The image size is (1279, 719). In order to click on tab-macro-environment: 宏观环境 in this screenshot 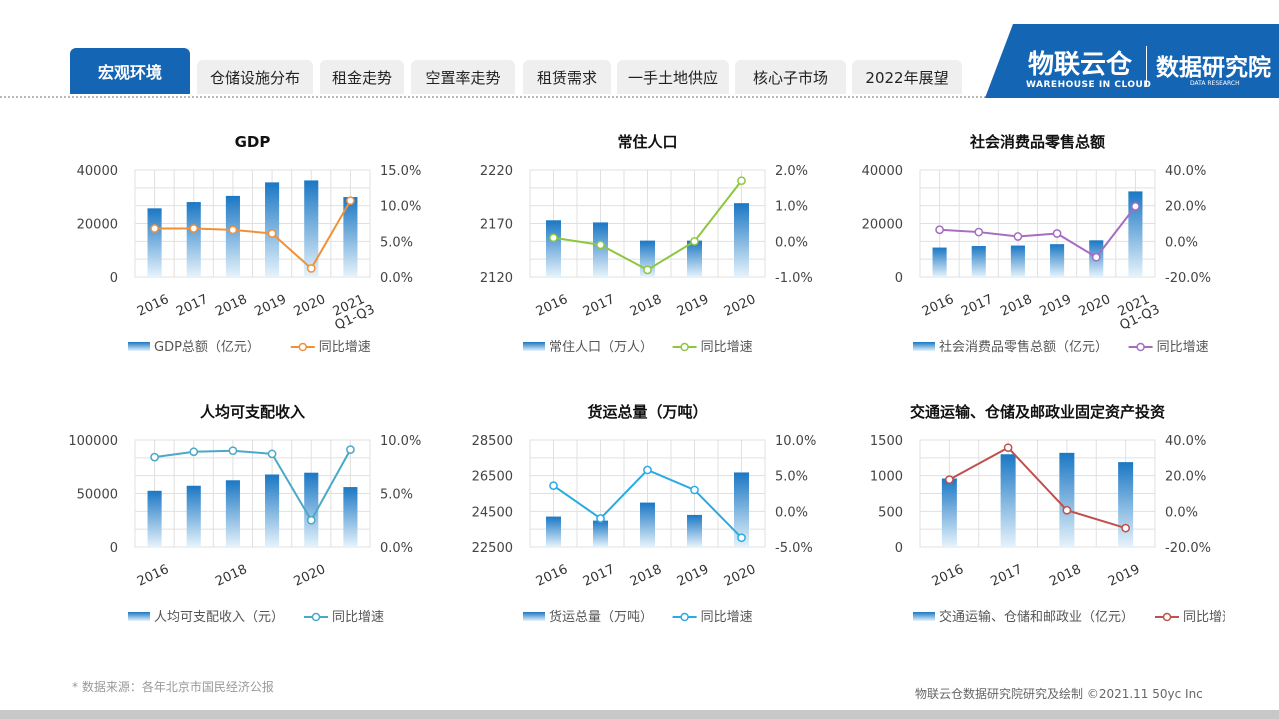, I will do `click(130, 71)`.